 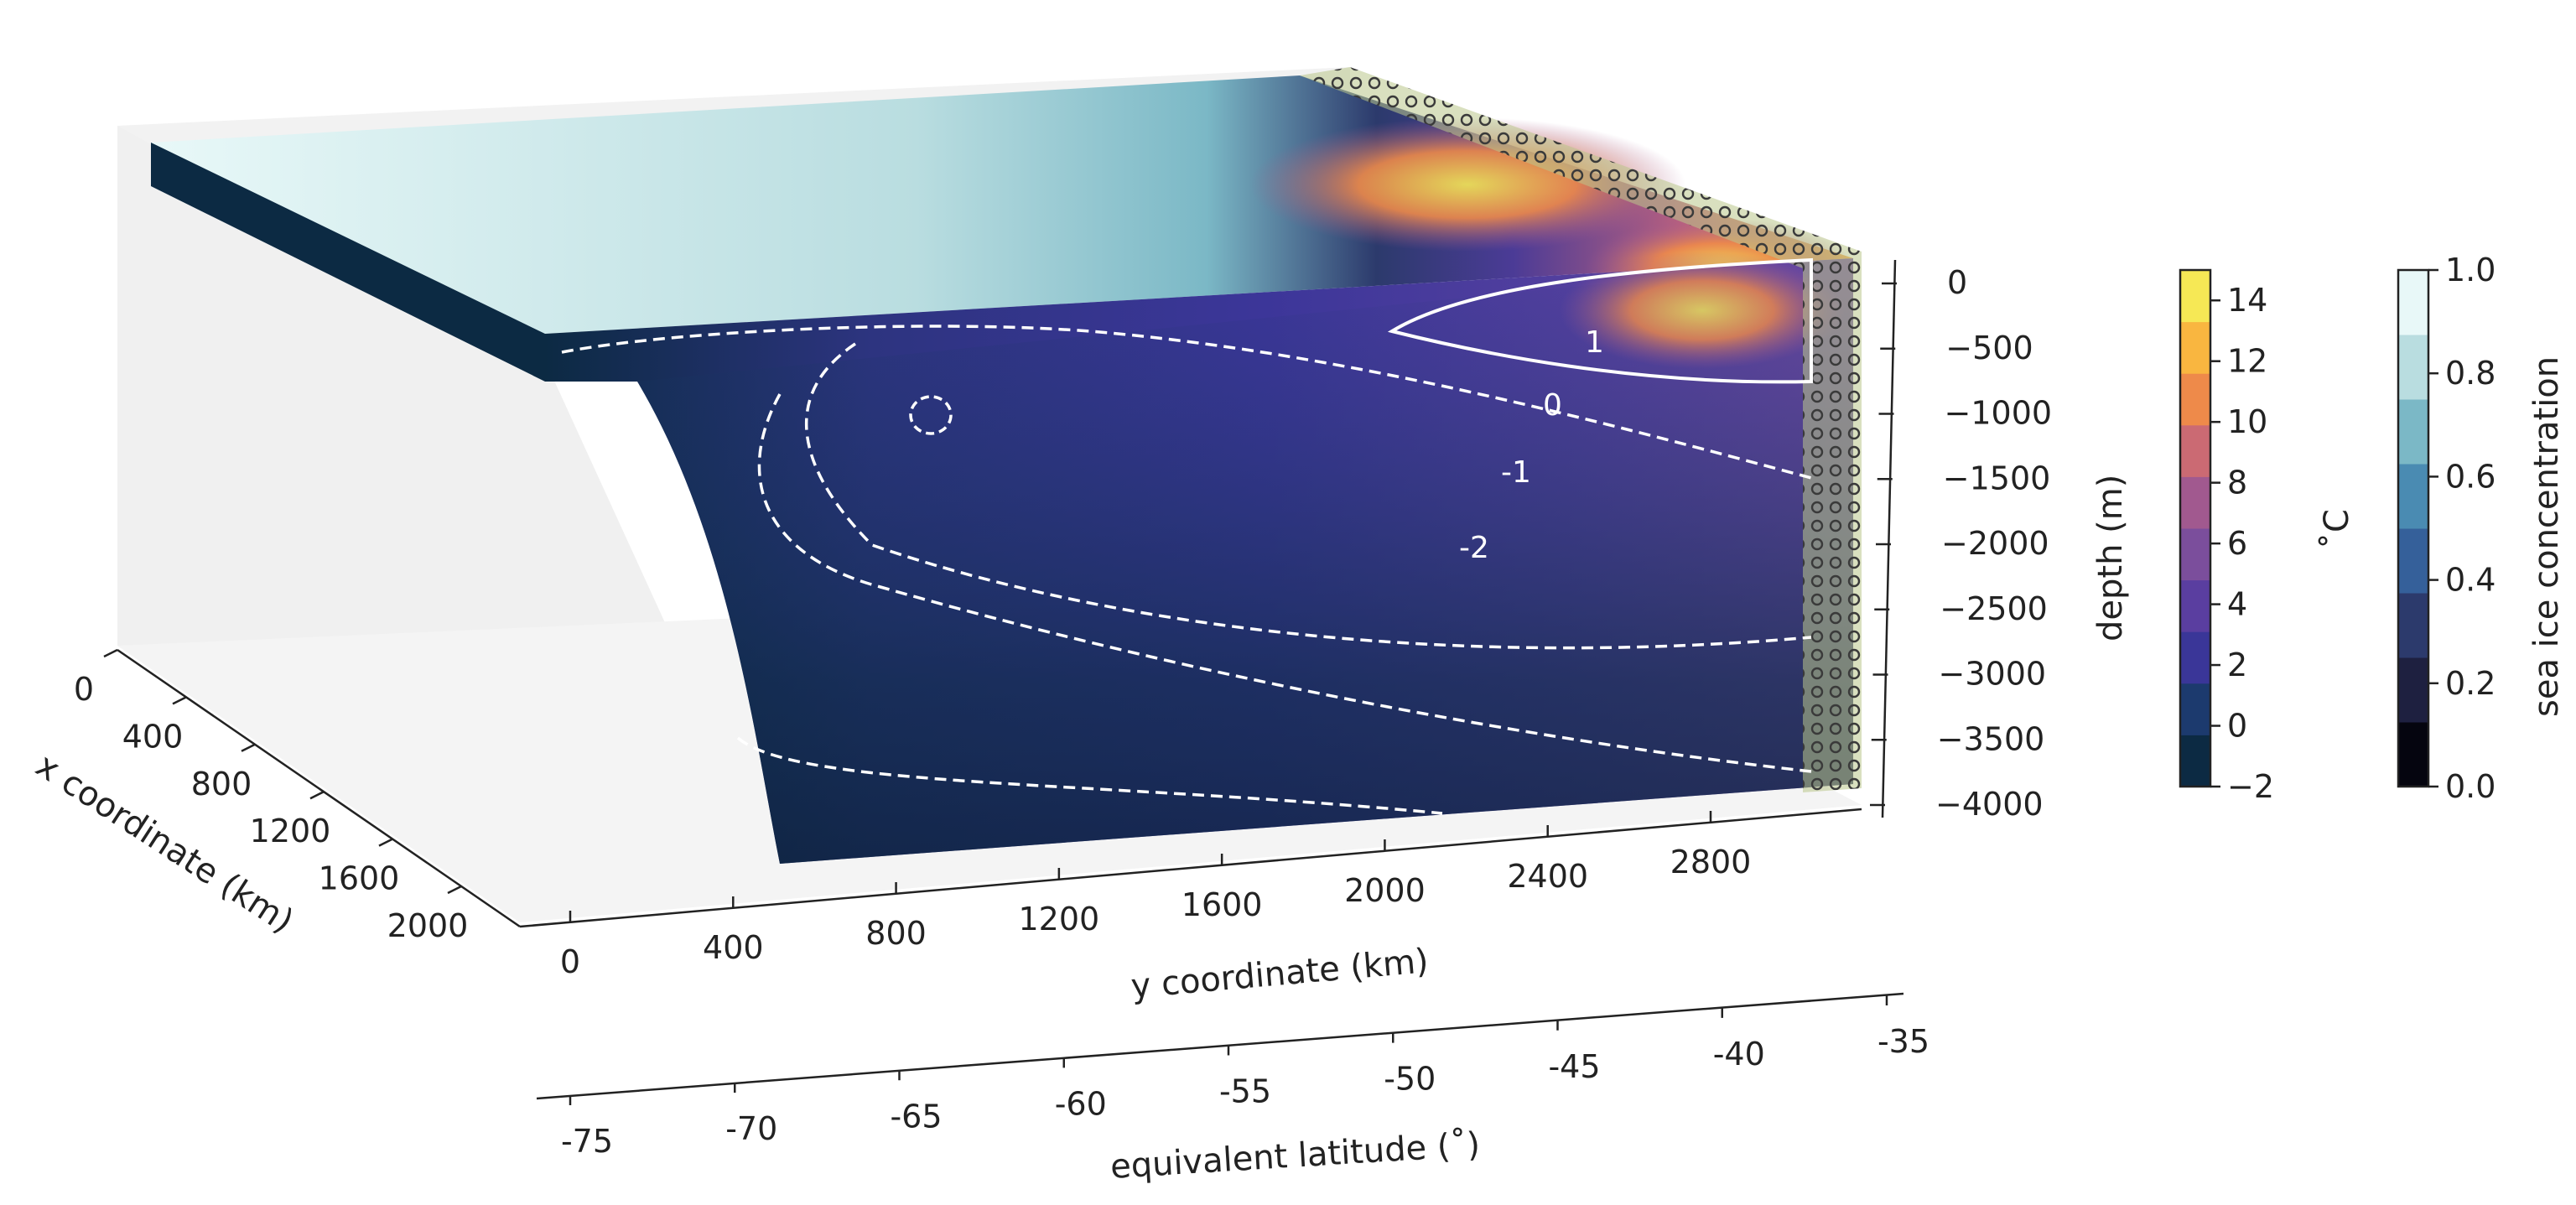 What do you see at coordinates (1385, 890) in the screenshot?
I see `y-axis-tick-label: 2000` at bounding box center [1385, 890].